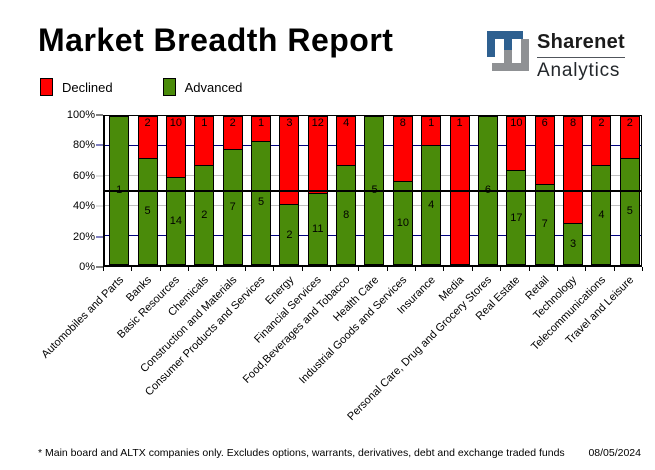  What do you see at coordinates (488, 190) in the screenshot?
I see `advanced-value-label: 6` at bounding box center [488, 190].